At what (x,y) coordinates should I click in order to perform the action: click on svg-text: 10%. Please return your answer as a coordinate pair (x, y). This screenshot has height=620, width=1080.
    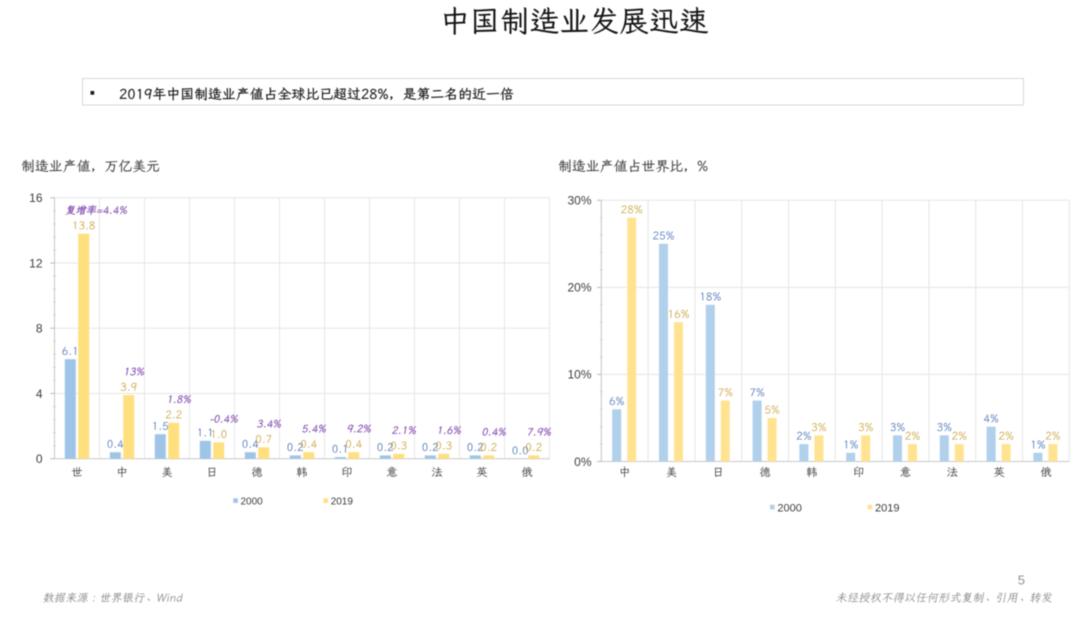
    Looking at the image, I should click on (579, 375).